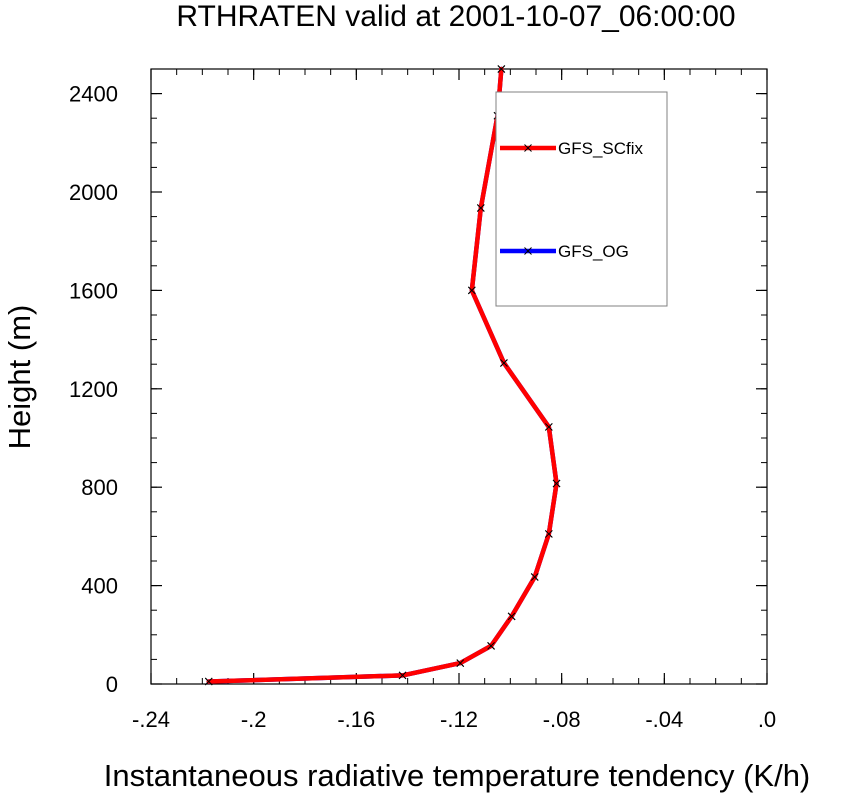  Describe the element at coordinates (99, 586) in the screenshot. I see `y-tick-label: 400` at that location.